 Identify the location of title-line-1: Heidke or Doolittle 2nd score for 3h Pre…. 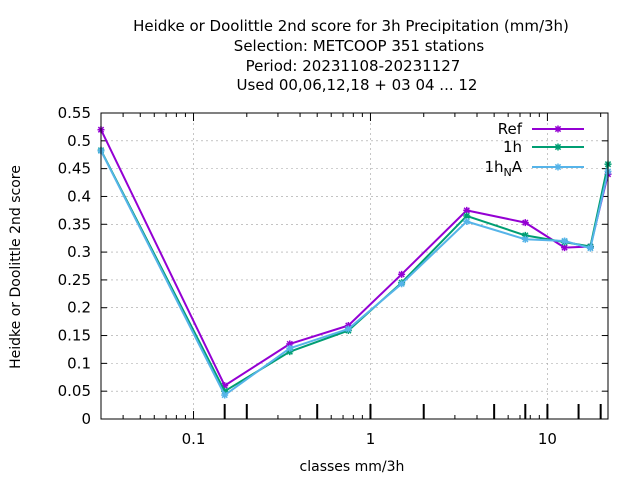
(351, 26).